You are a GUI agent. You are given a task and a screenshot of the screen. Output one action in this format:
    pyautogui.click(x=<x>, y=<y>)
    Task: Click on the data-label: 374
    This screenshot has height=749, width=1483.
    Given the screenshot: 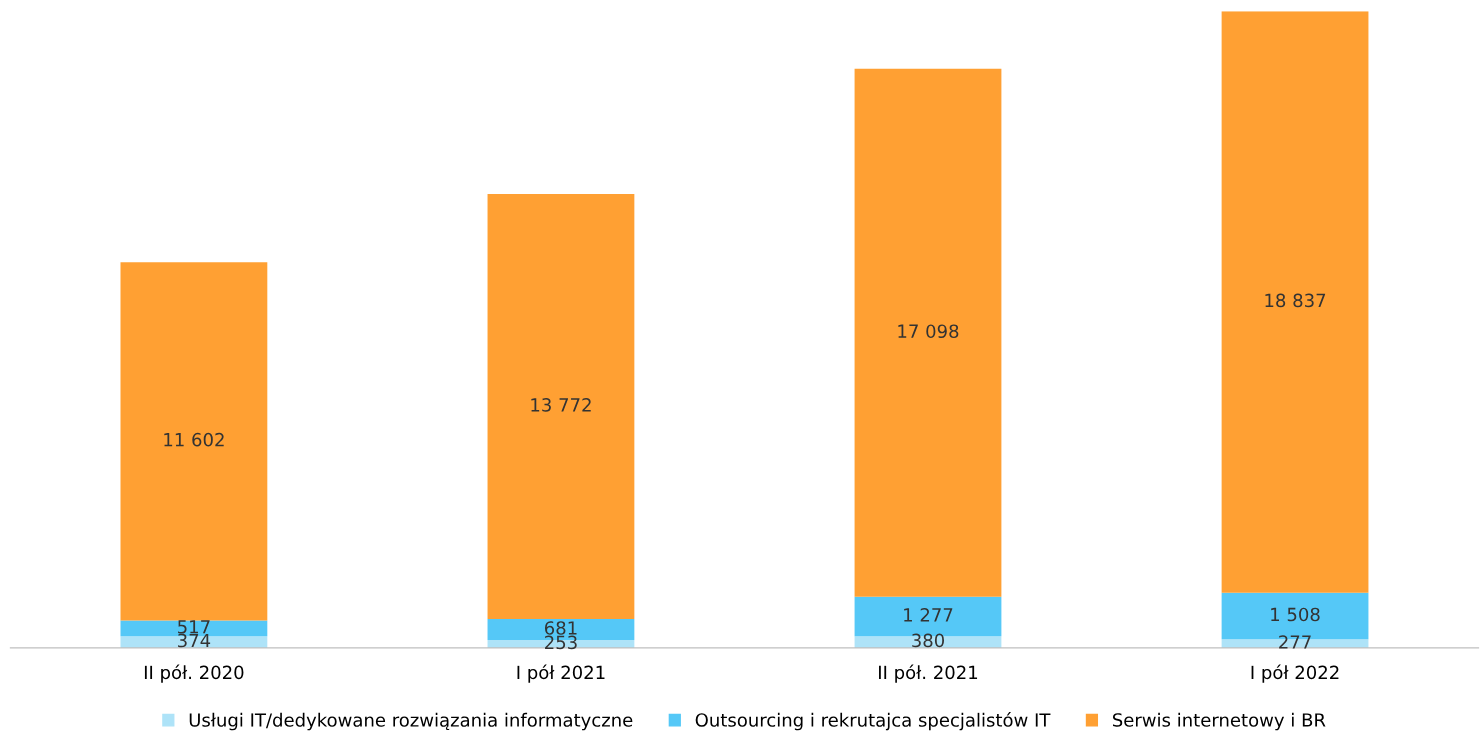 What is the action you would take?
    pyautogui.click(x=194, y=640)
    